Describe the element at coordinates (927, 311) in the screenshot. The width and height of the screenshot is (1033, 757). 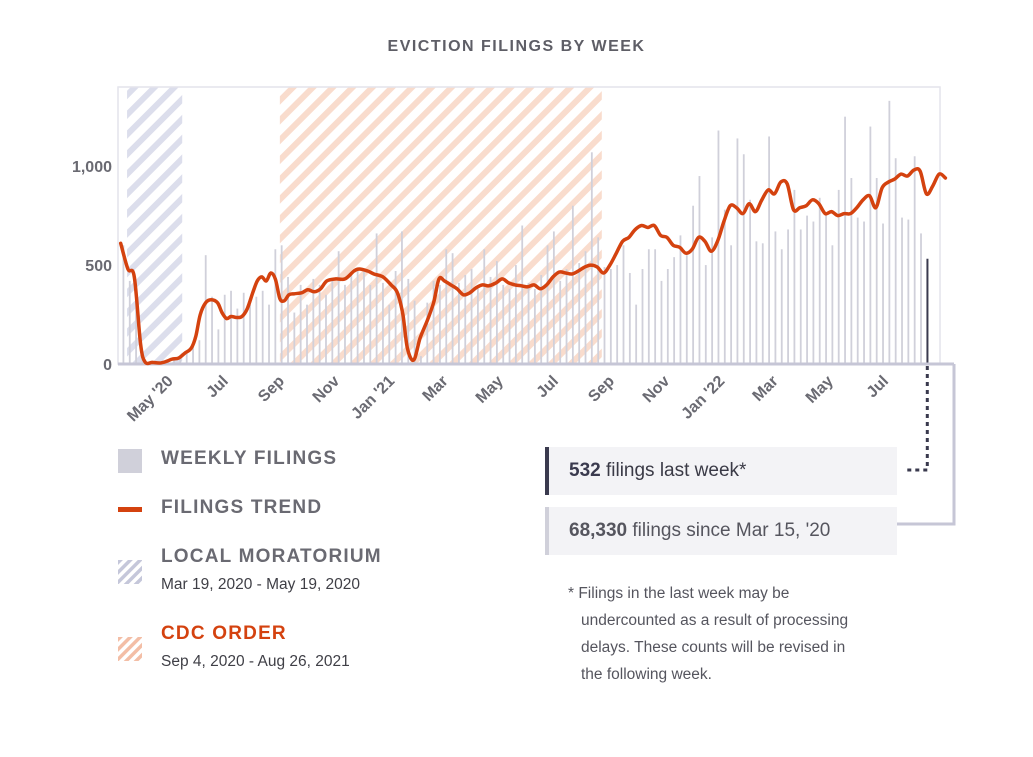
I see `bar-last-week` at that location.